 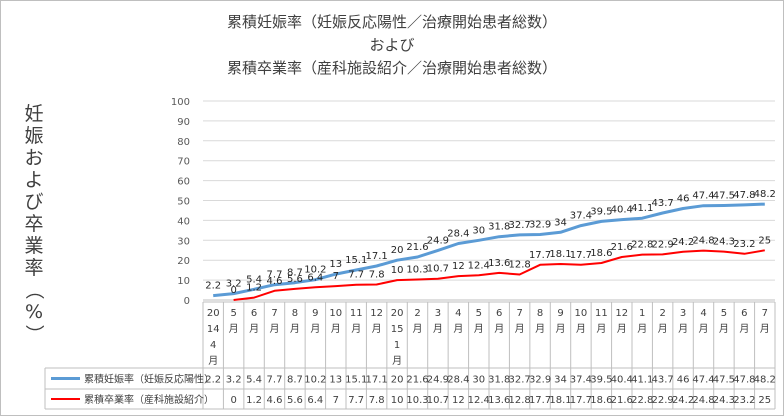 What do you see at coordinates (392, 68) in the screenshot?
I see `chart-title-line-3: 累積卒業率（産科施設紹介／治療開始患者総数）` at bounding box center [392, 68].